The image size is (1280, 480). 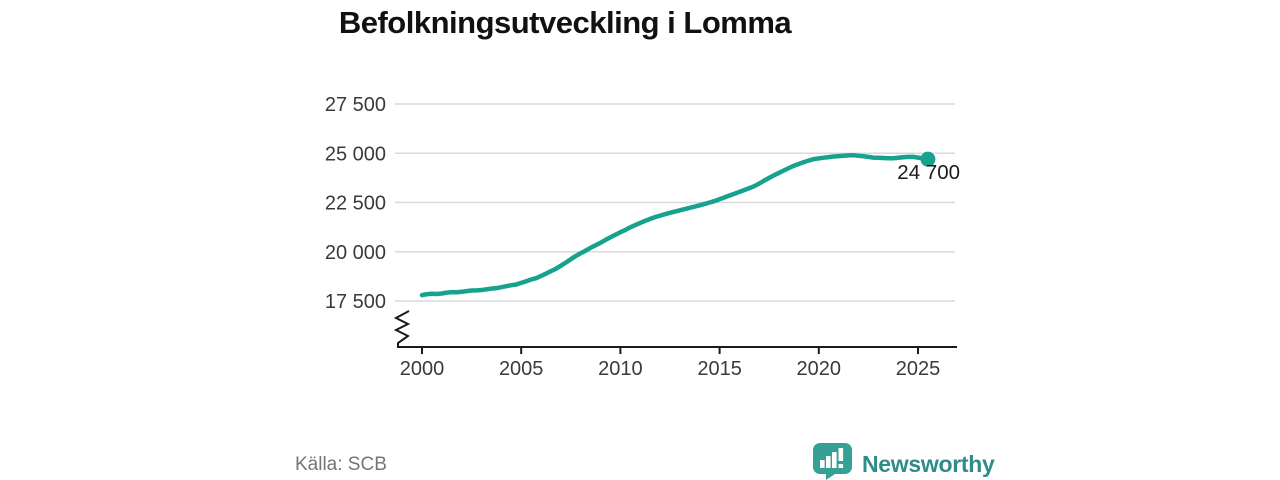 I want to click on newsworthy-logo: Newsworthy, so click(x=903, y=461).